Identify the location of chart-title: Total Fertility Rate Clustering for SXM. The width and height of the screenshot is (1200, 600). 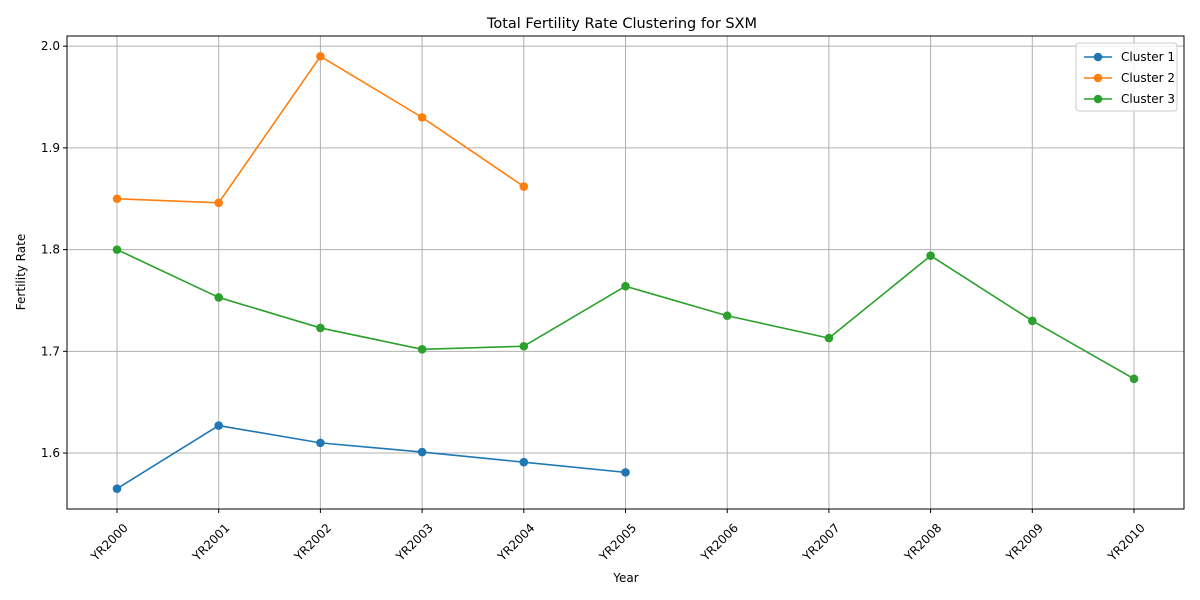
(621, 24).